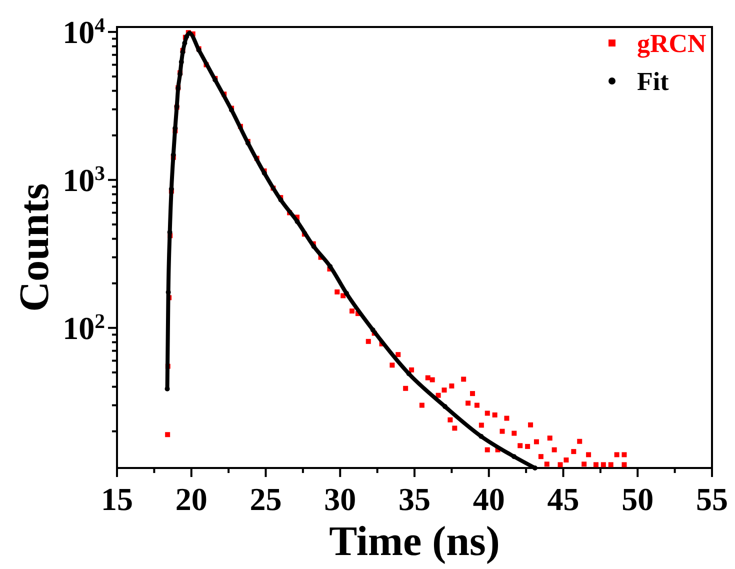 This screenshot has height=569, width=735. I want to click on x-tick-label: 40, so click(488, 499).